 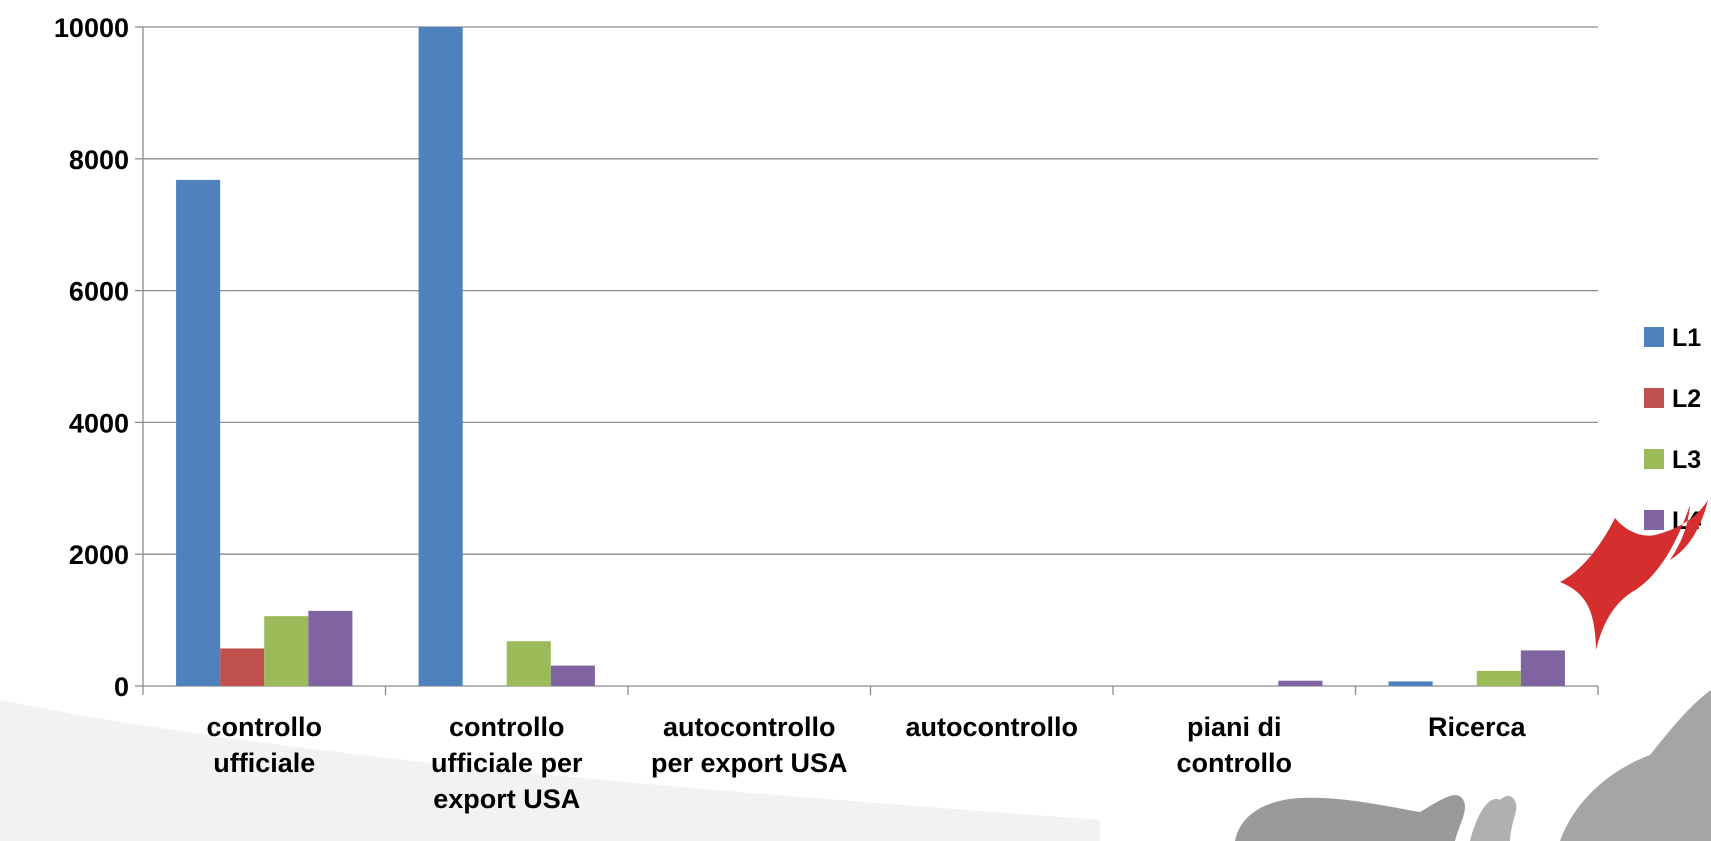 What do you see at coordinates (1654, 398) in the screenshot?
I see `legend-swatch-l2` at bounding box center [1654, 398].